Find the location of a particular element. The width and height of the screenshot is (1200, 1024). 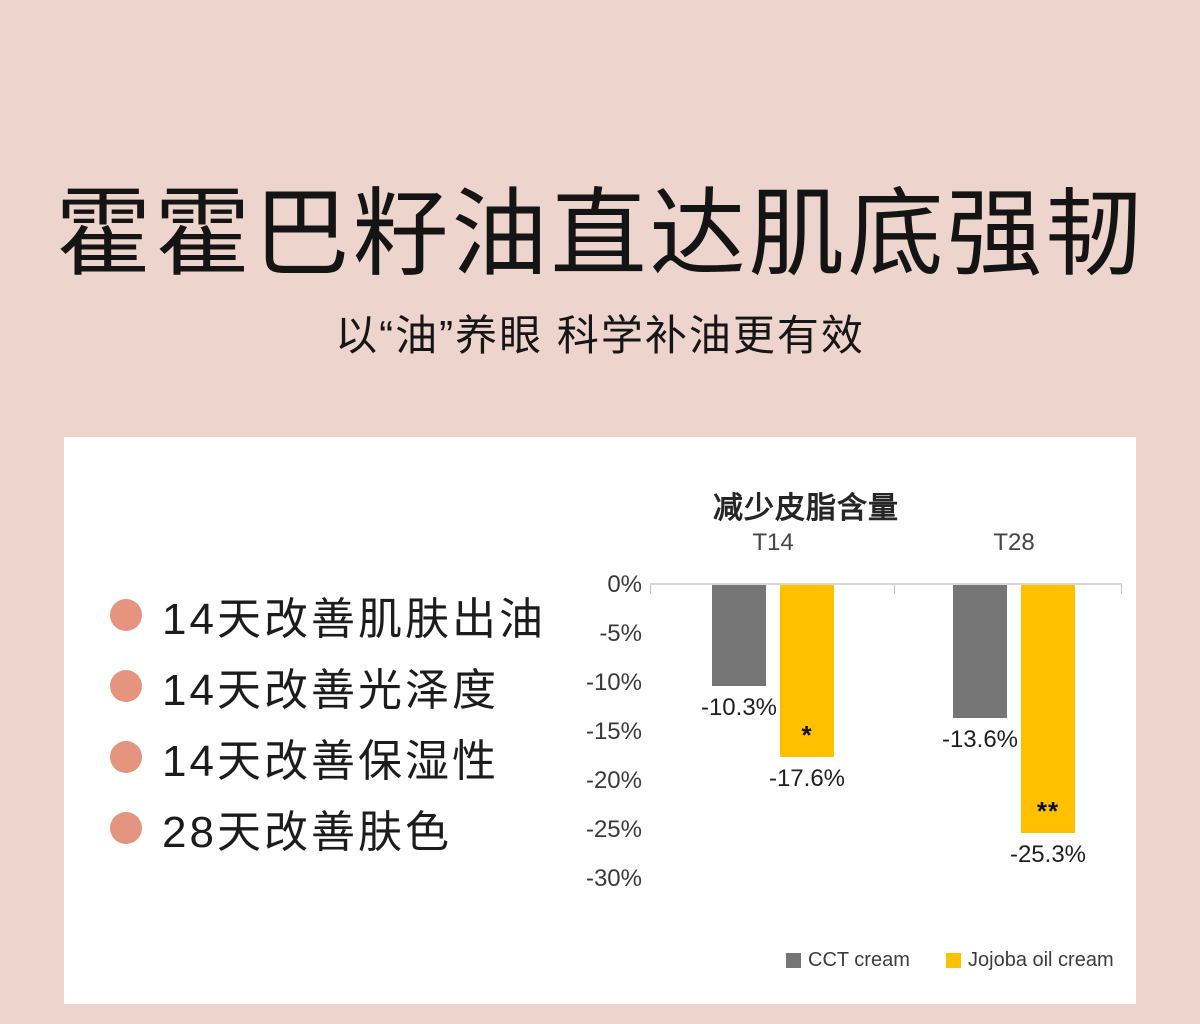

benefit-text: 14天改善保湿性 is located at coordinates (330, 761).